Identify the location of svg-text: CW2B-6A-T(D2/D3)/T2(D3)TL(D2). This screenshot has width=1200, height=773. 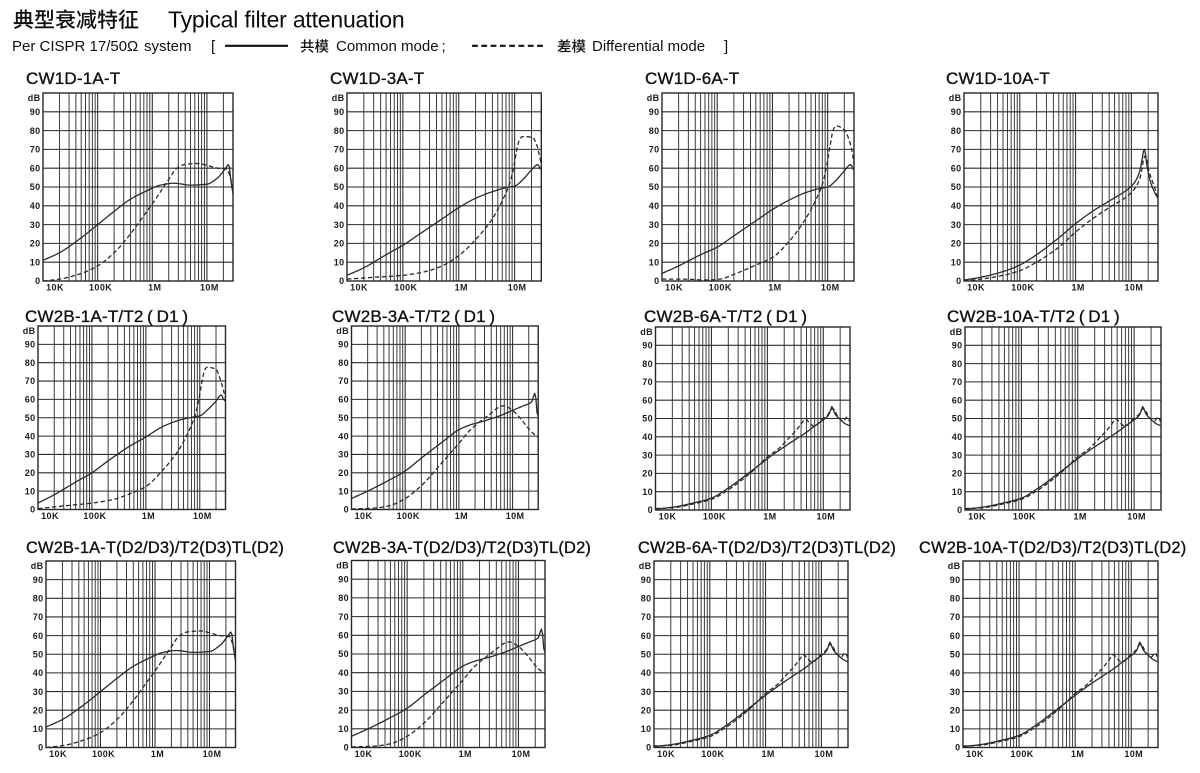
(767, 548).